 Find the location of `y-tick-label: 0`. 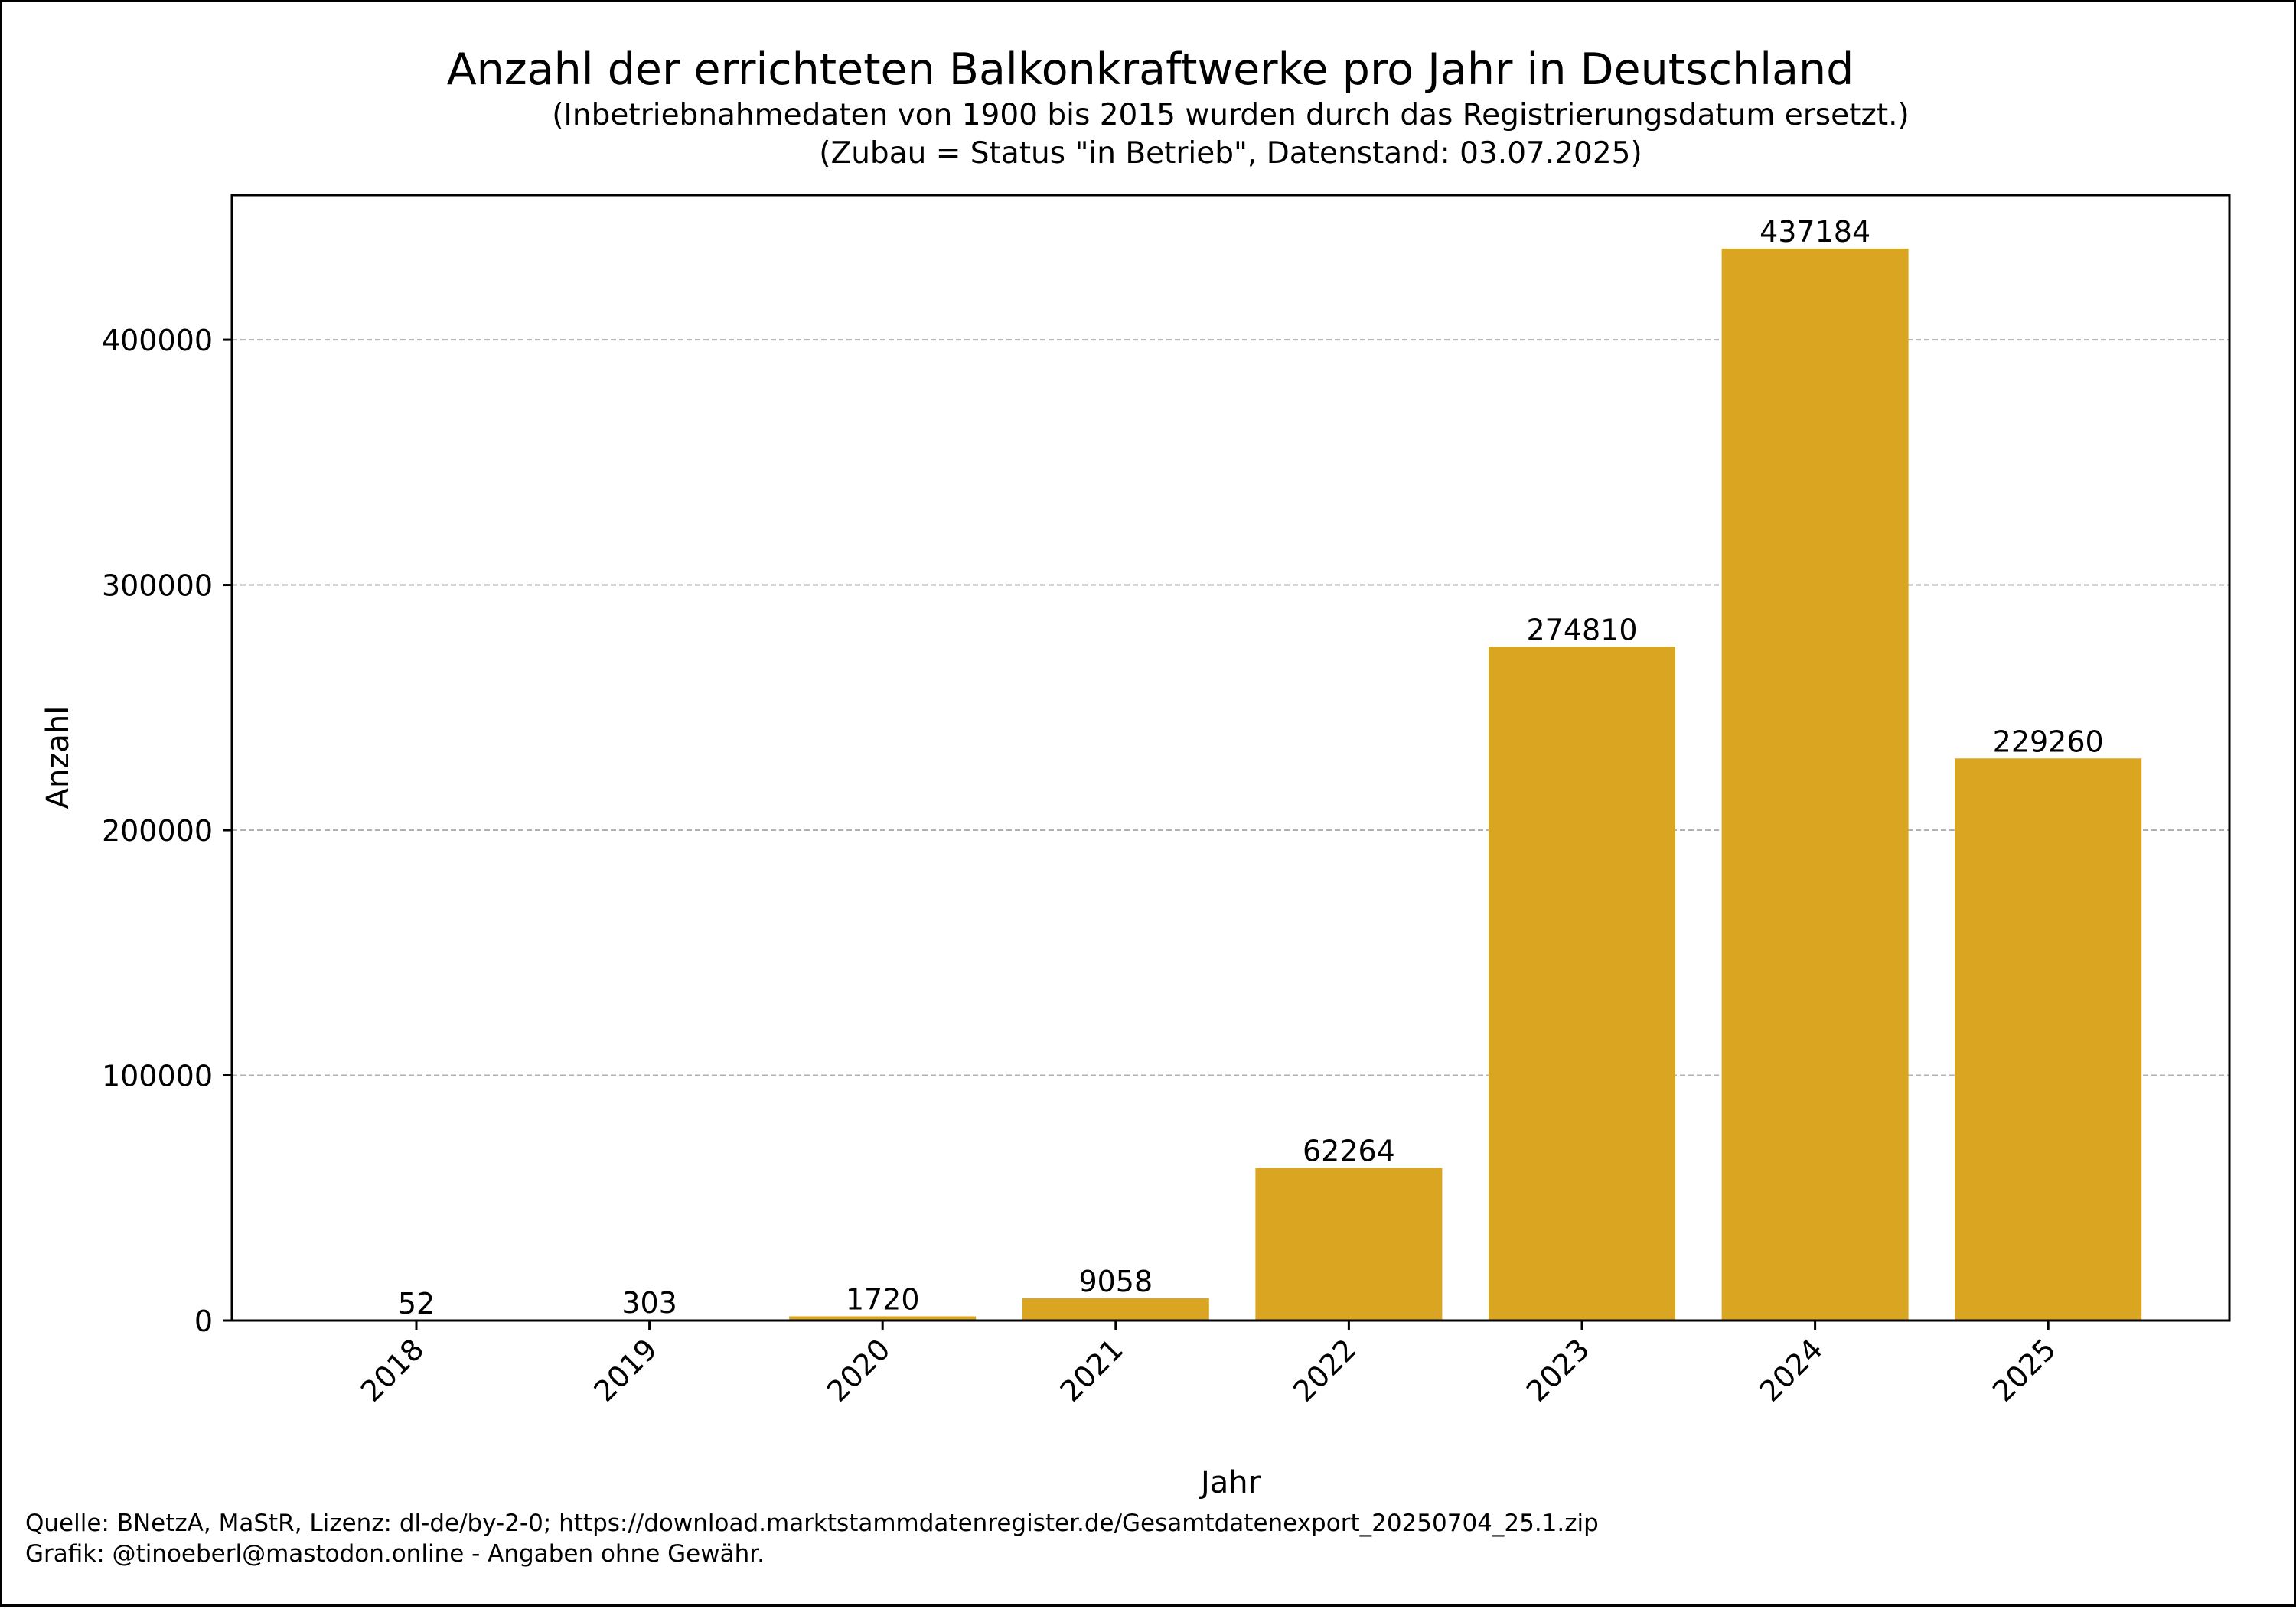

y-tick-label: 0 is located at coordinates (203, 1321).